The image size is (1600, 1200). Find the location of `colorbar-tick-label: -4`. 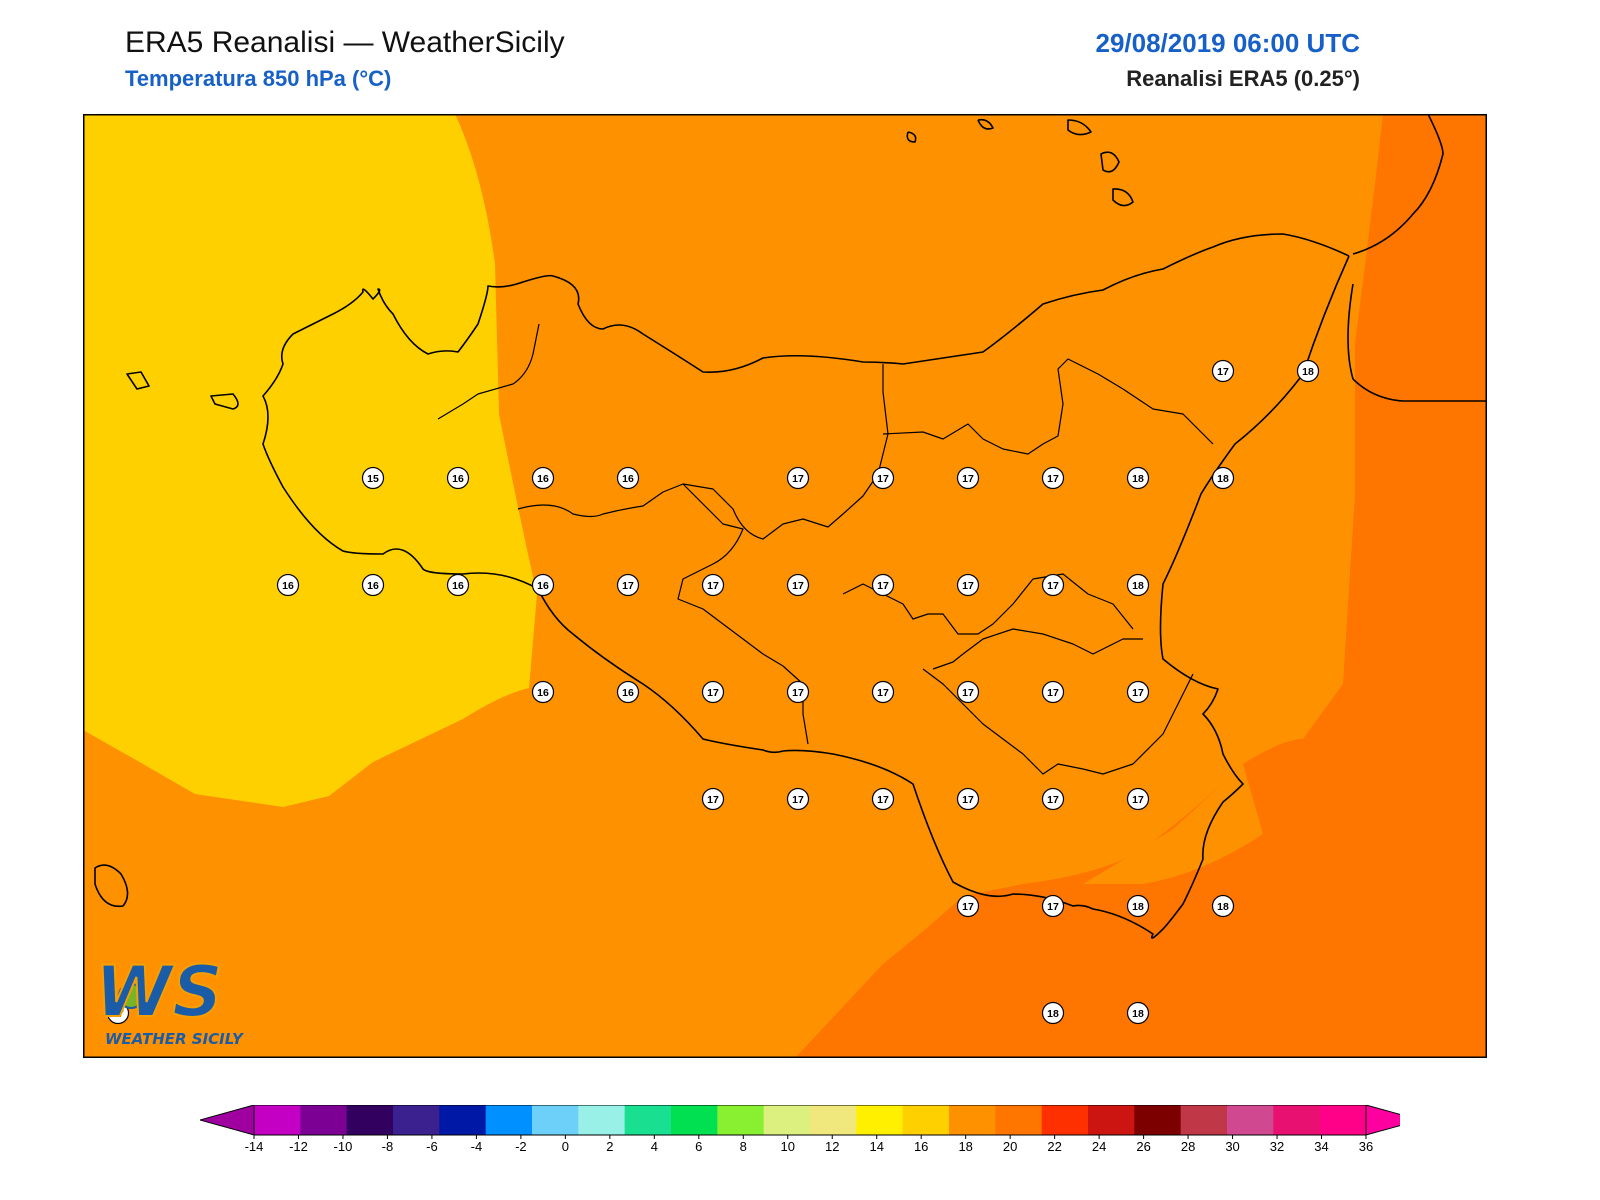

colorbar-tick-label: -4 is located at coordinates (477, 1146).